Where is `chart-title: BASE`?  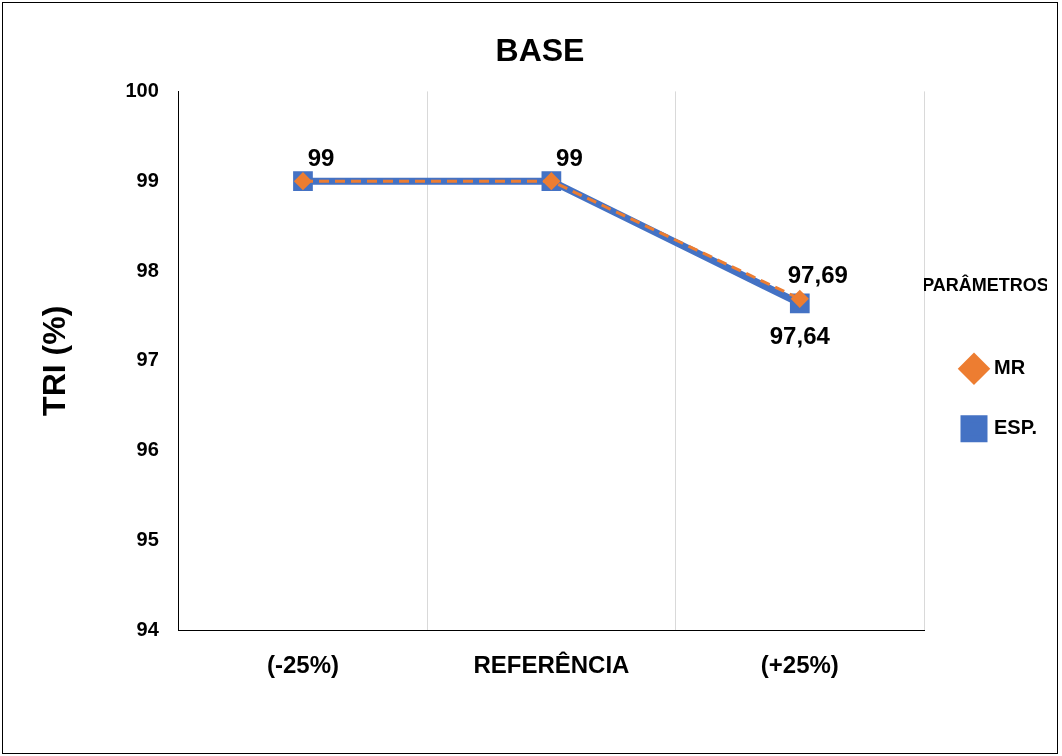
chart-title: BASE is located at coordinates (540, 50).